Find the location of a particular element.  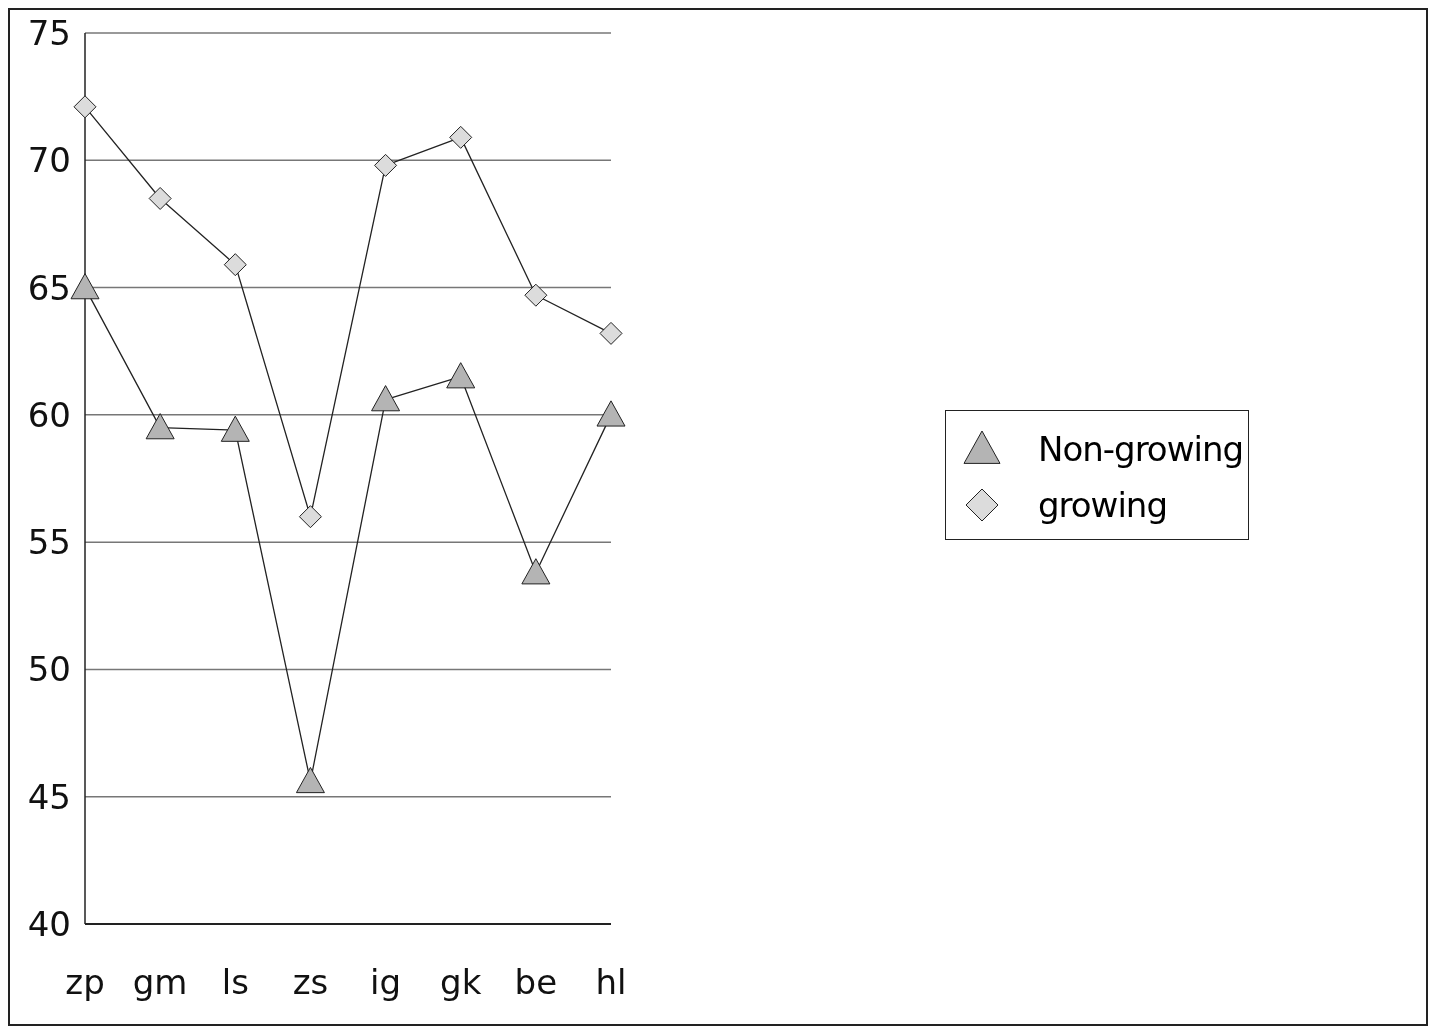

x-tick-label: be is located at coordinates (536, 982).